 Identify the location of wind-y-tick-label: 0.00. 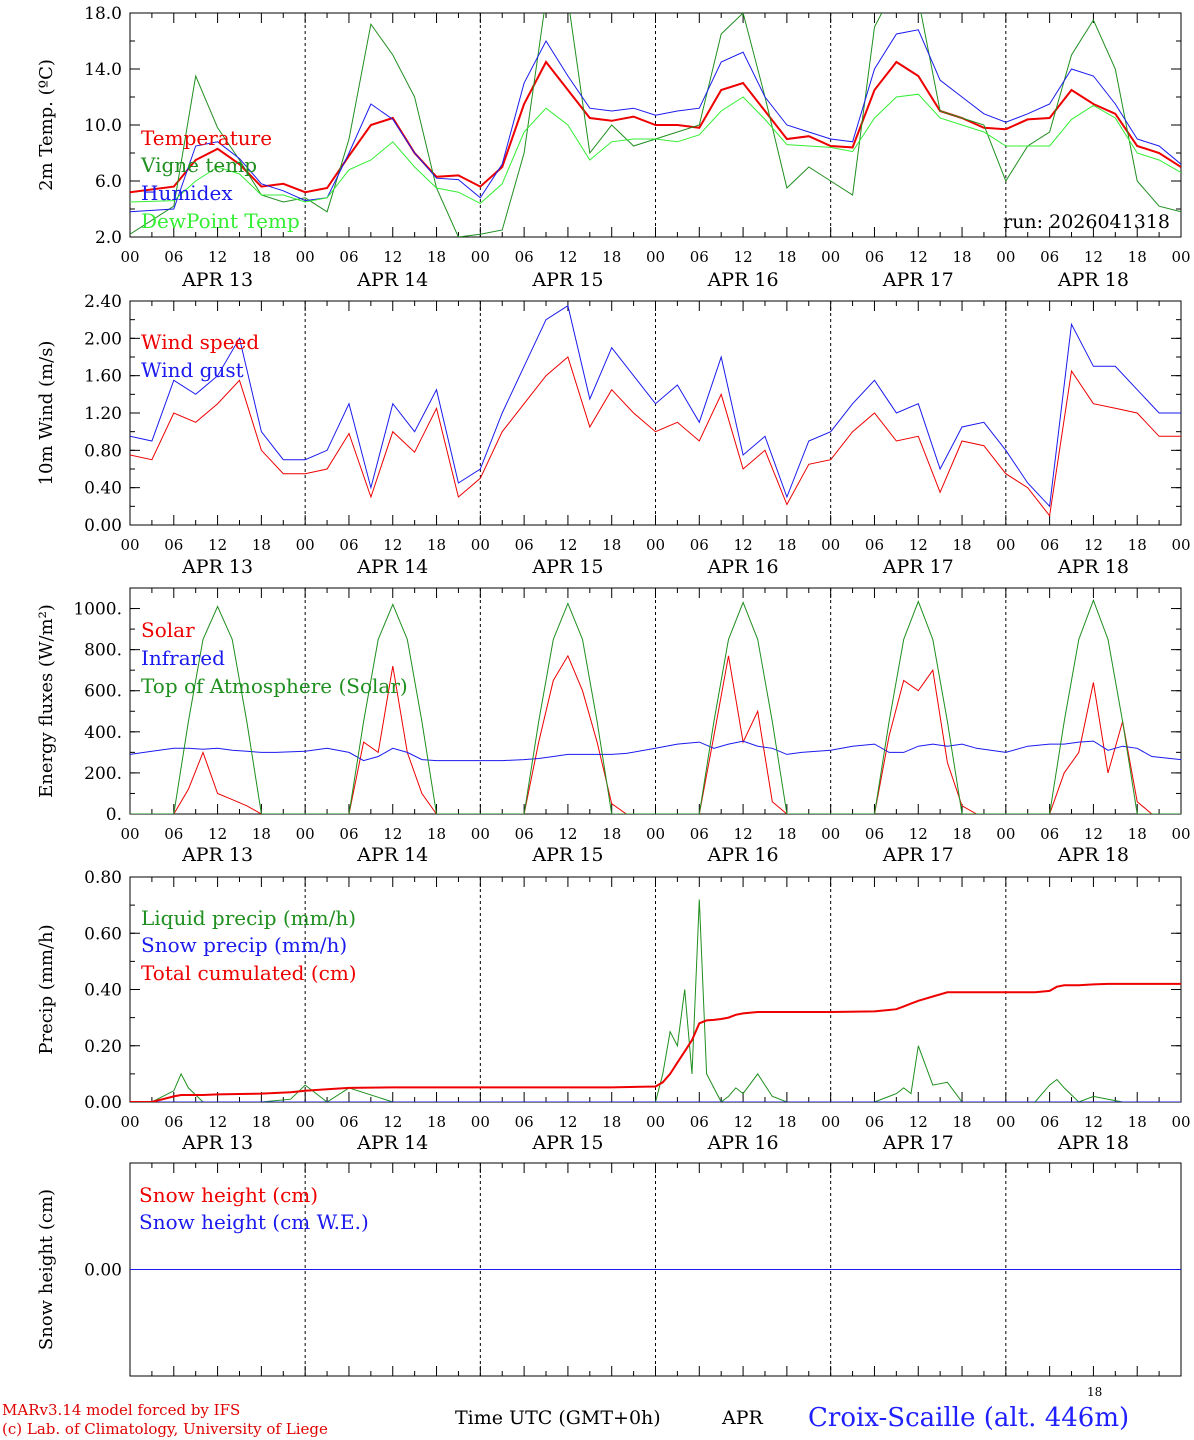
(103, 526).